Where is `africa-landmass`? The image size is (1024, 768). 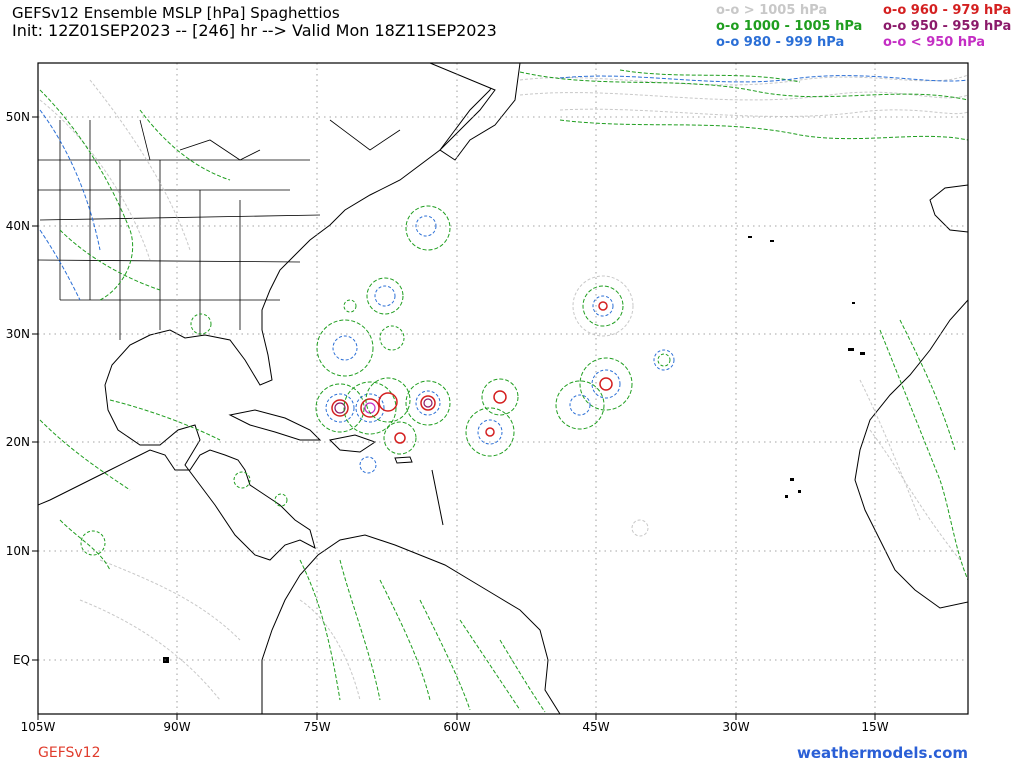
africa-landmass is located at coordinates (911, 454).